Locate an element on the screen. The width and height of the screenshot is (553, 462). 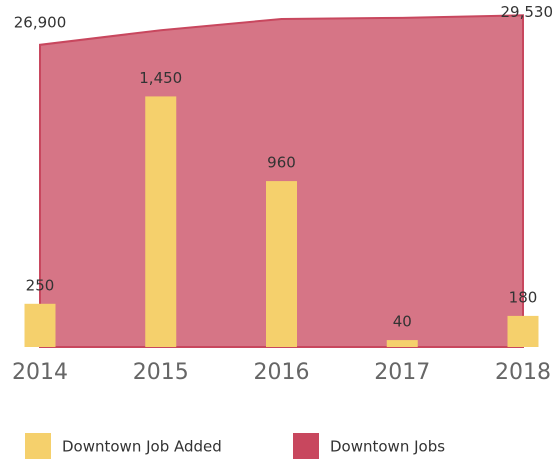
data-label: 29,530 is located at coordinates (527, 12).